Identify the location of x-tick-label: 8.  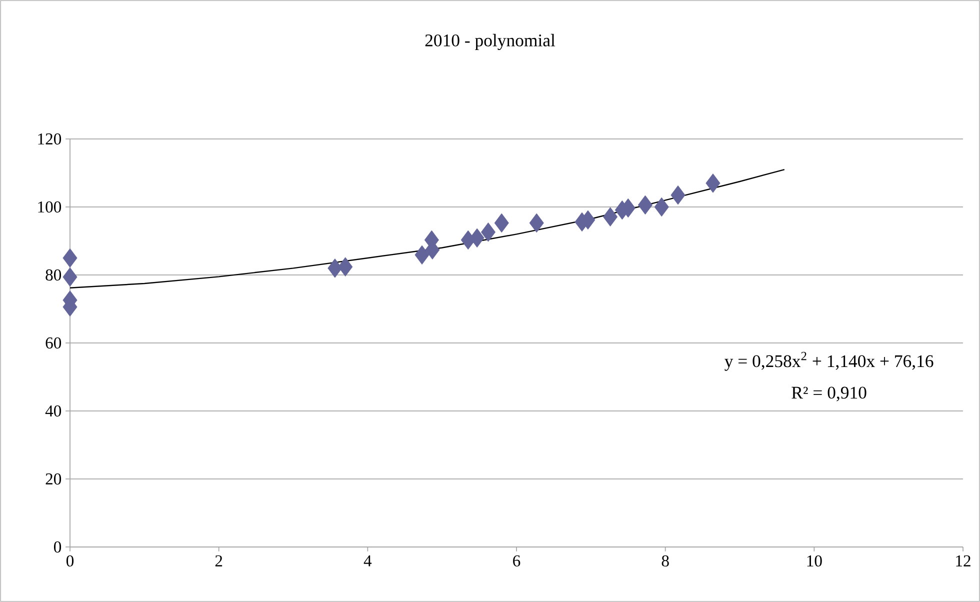
(665, 561).